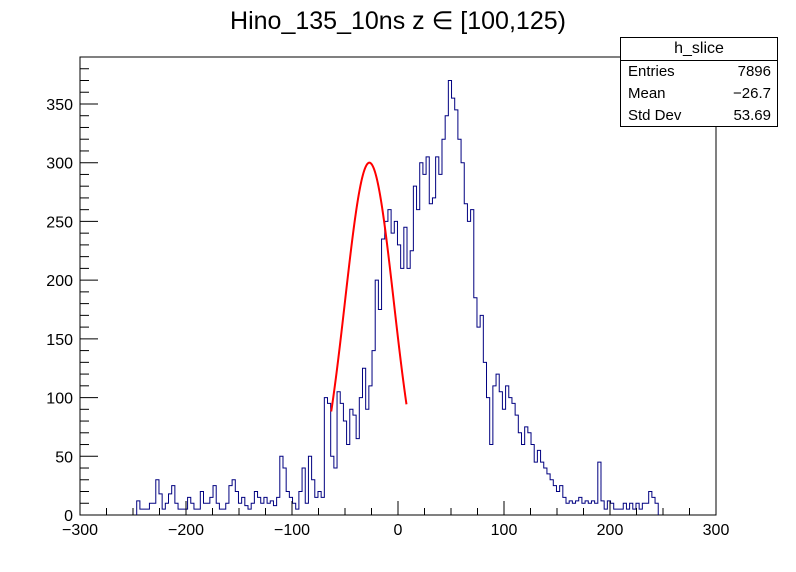 The height and width of the screenshot is (572, 796). I want to click on y-tick-label: 0, so click(68, 516).